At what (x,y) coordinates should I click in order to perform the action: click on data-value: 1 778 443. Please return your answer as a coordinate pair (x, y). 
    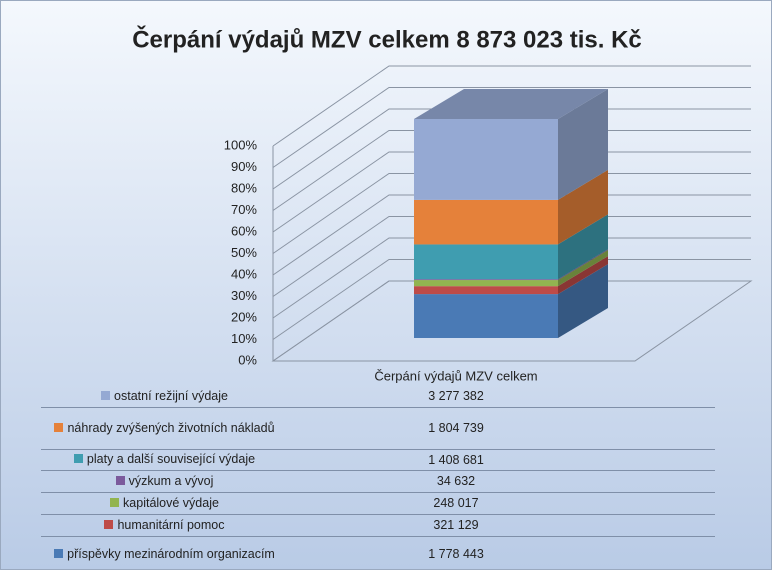
    Looking at the image, I should click on (456, 554).